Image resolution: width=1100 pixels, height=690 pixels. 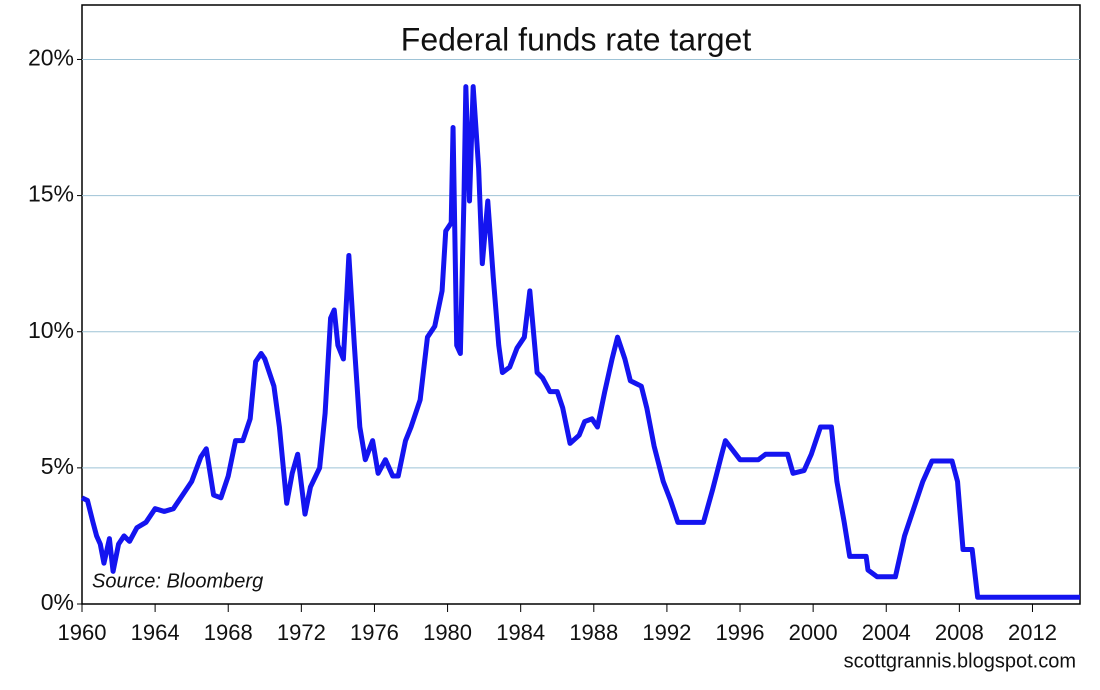 What do you see at coordinates (959, 632) in the screenshot?
I see `x-tick-label: 2008` at bounding box center [959, 632].